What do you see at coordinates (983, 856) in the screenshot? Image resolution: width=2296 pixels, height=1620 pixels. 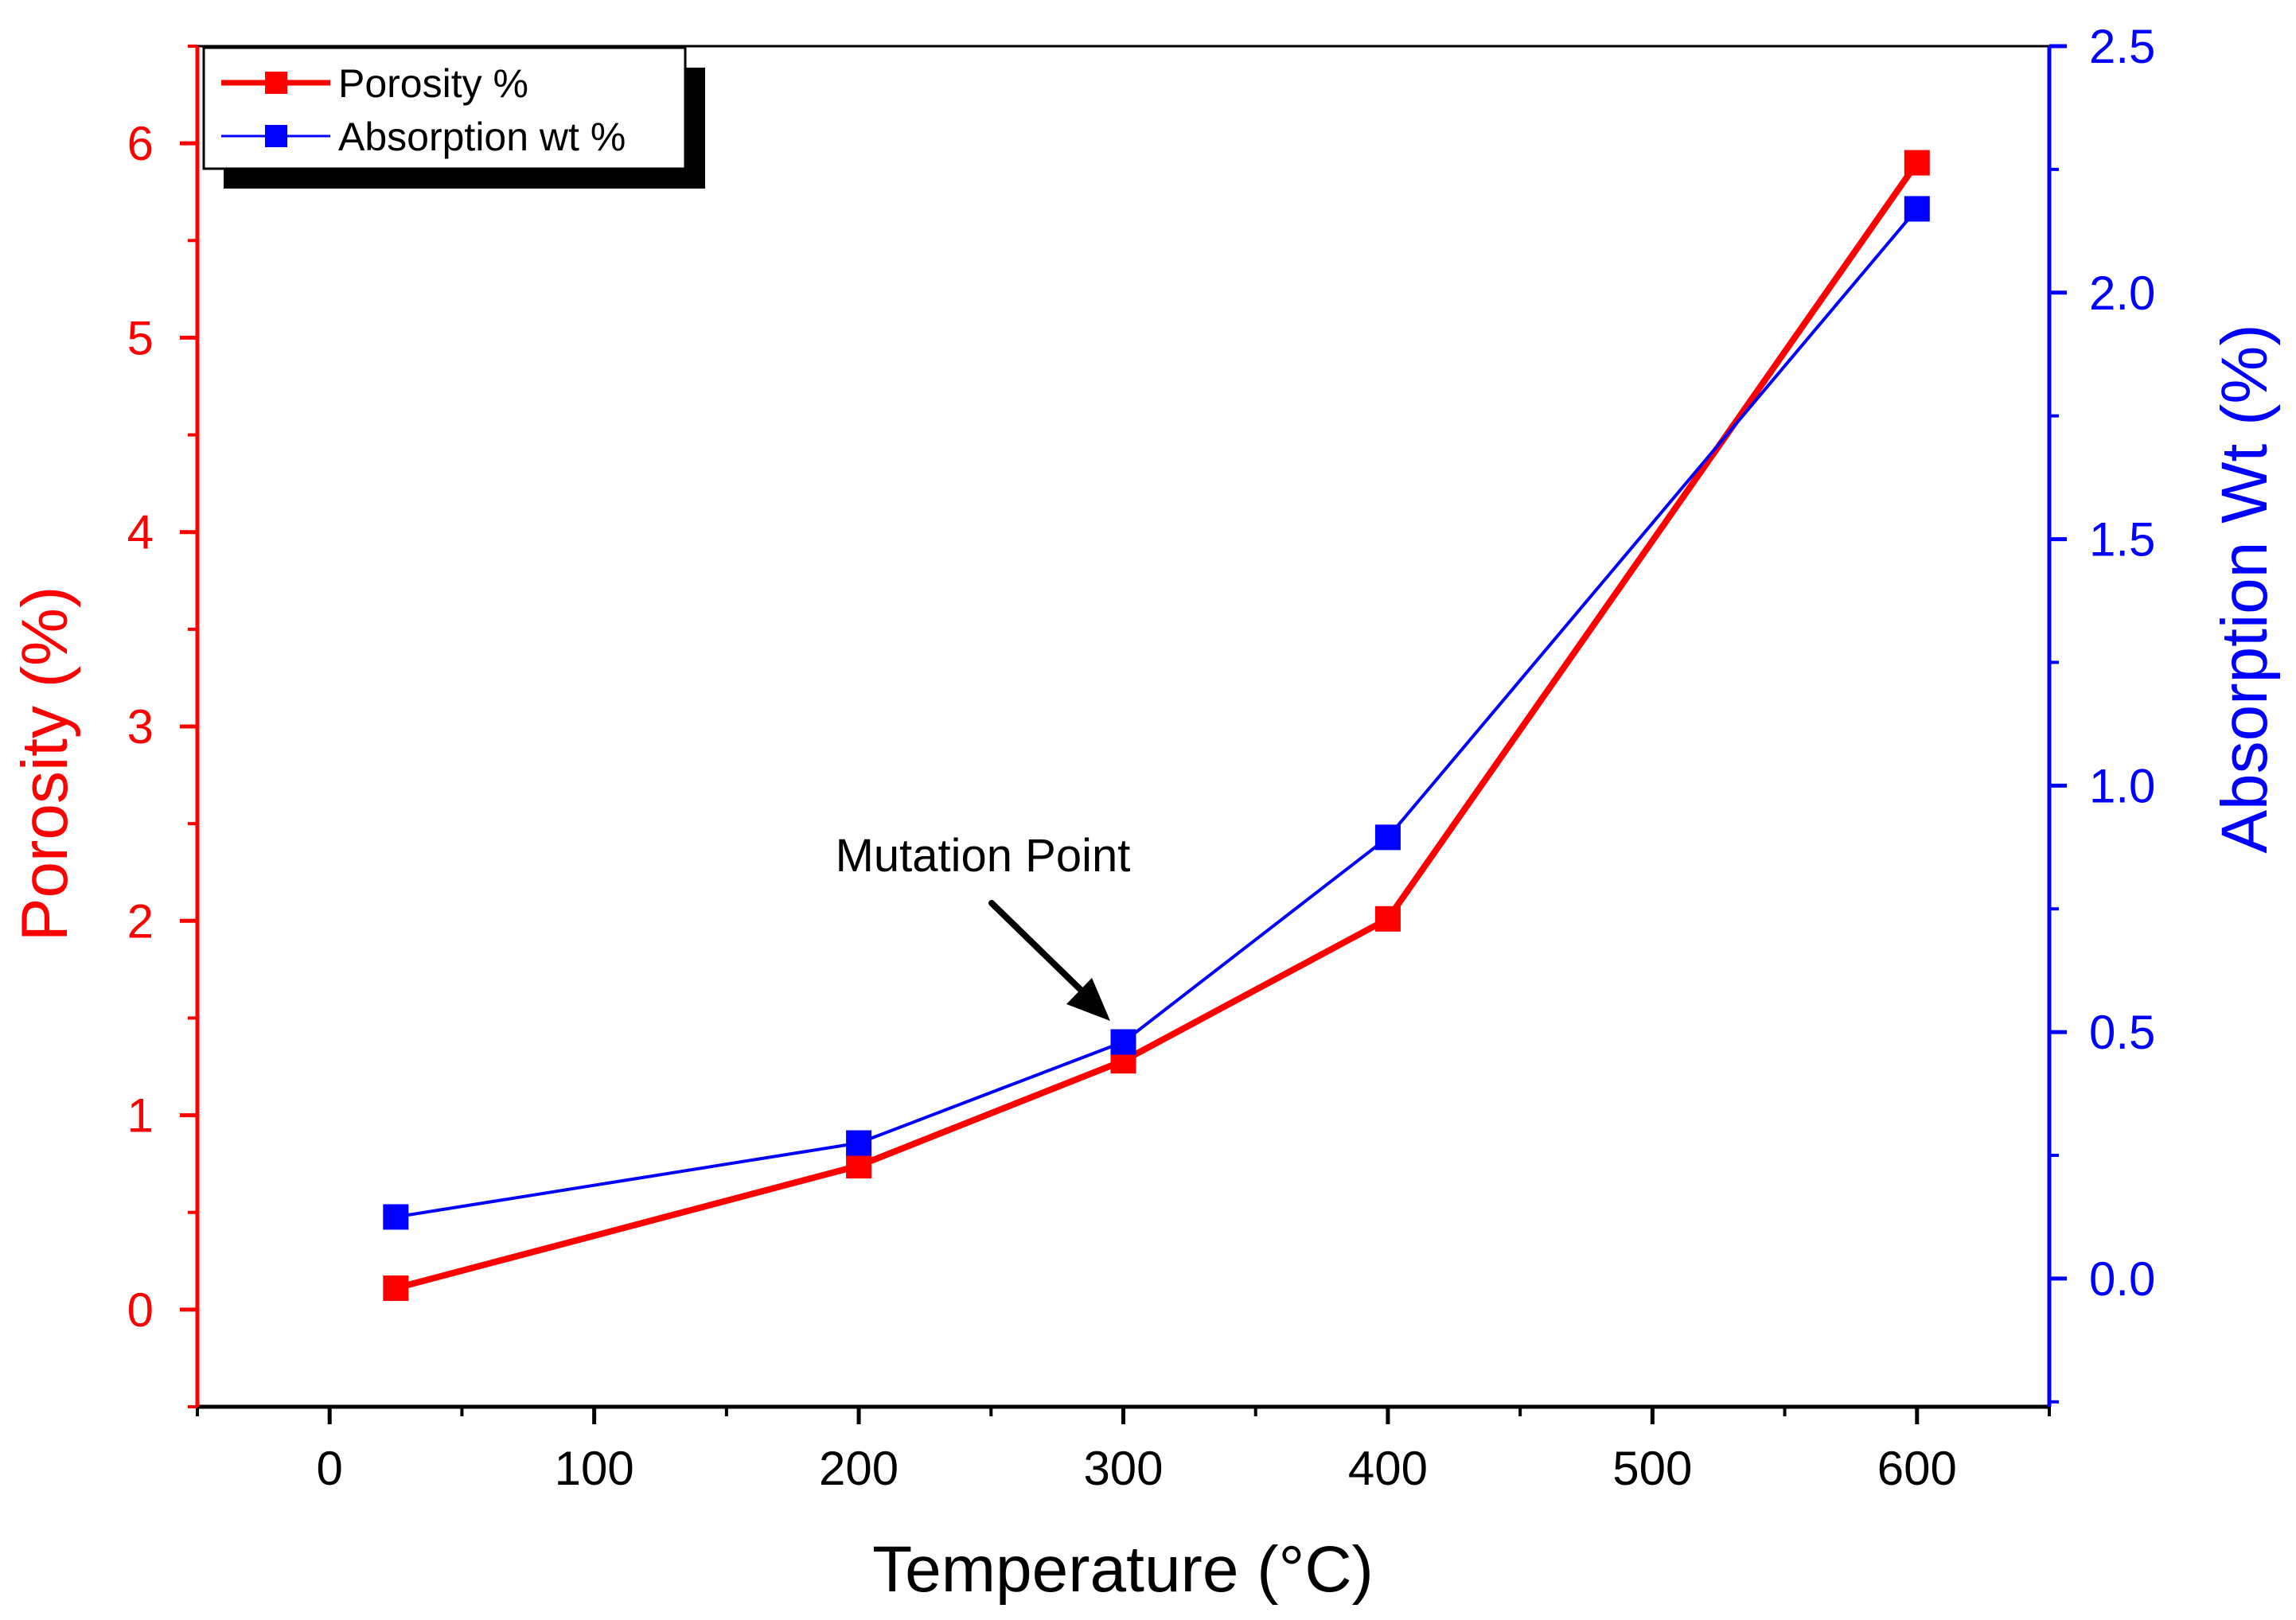 I see `annotation-mutation-point: Mutation Point` at bounding box center [983, 856].